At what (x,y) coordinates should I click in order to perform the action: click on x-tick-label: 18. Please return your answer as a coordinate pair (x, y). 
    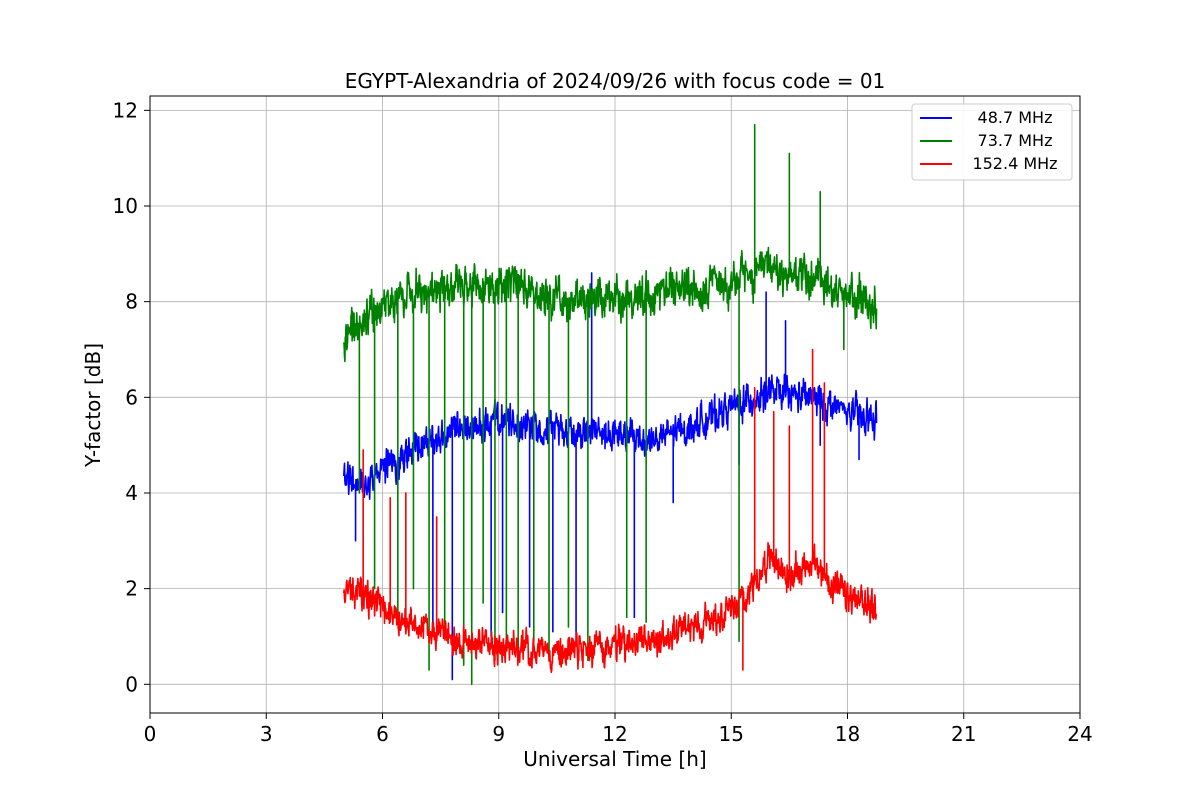
    Looking at the image, I should click on (847, 734).